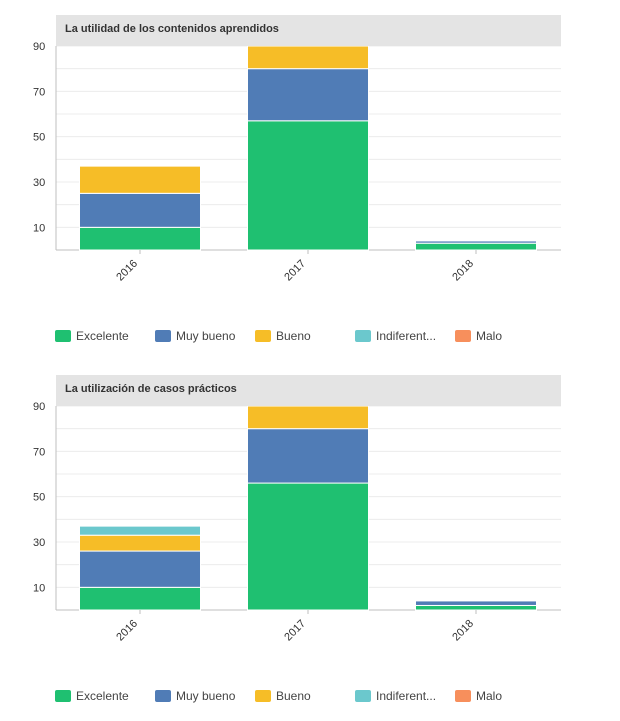 This screenshot has width=620, height=721. Describe the element at coordinates (308, 30) in the screenshot. I see `chart-title-bar: La utilidad de los contenidos aprendidos` at that location.